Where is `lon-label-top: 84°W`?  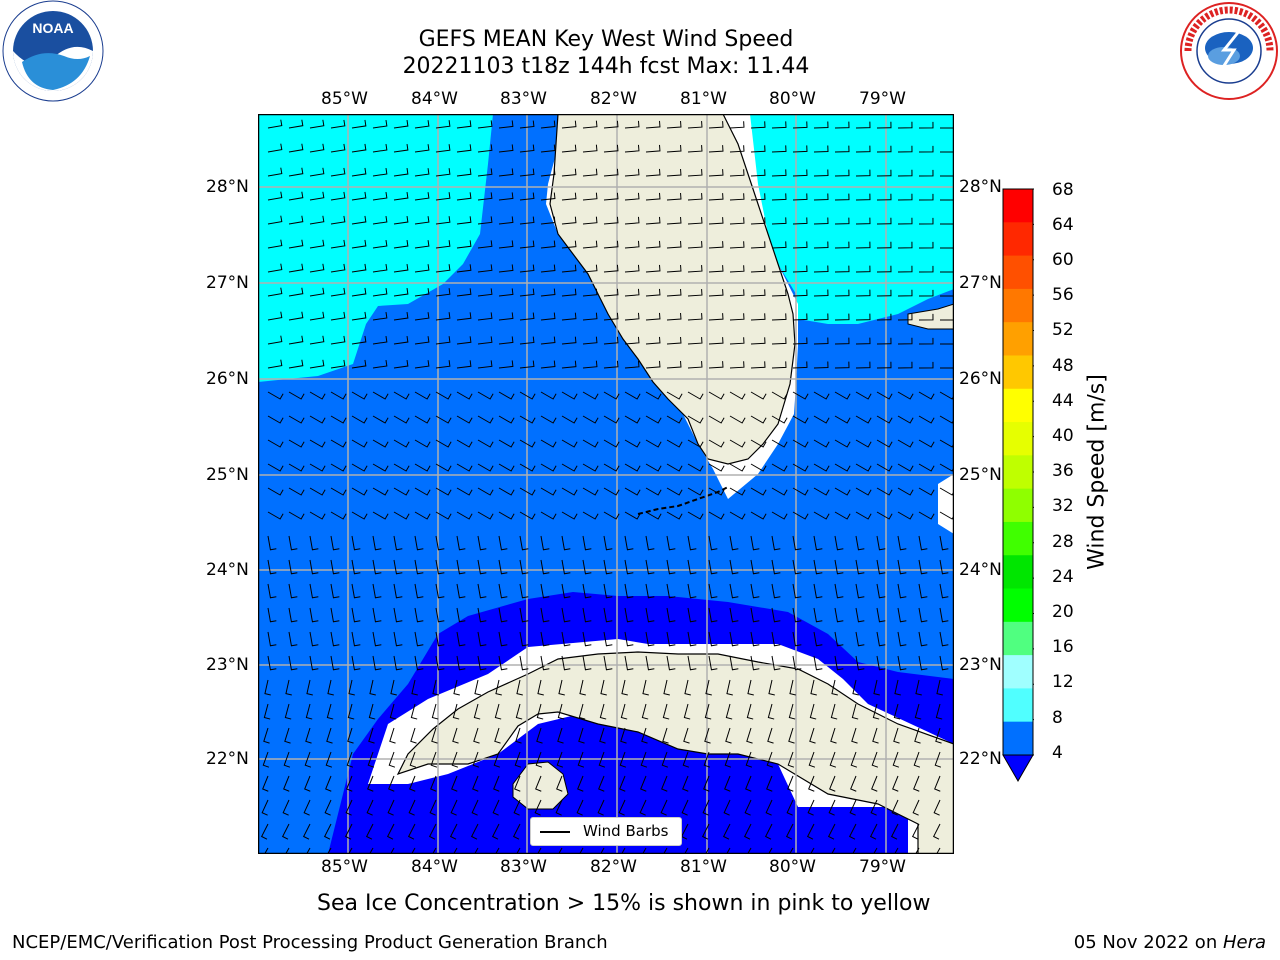 lon-label-top: 84°W is located at coordinates (434, 99).